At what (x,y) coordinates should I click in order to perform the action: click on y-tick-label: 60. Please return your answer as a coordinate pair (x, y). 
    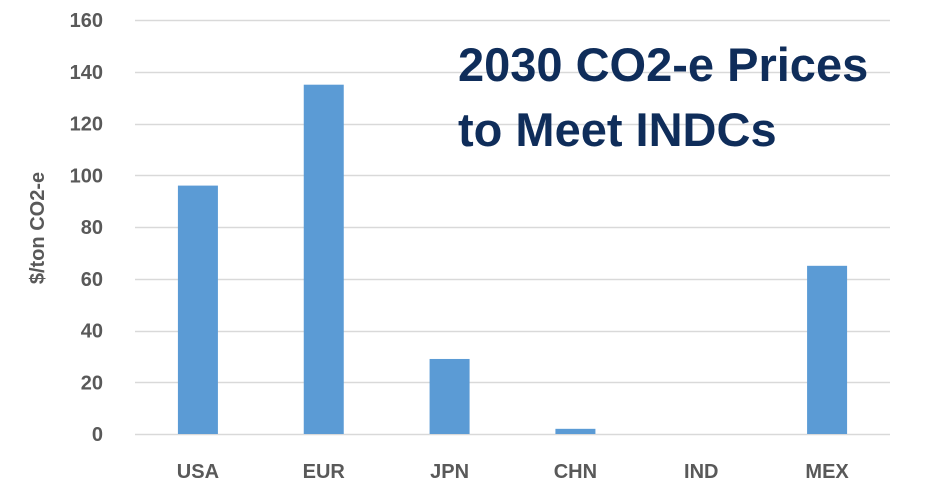
    Looking at the image, I should click on (92, 280).